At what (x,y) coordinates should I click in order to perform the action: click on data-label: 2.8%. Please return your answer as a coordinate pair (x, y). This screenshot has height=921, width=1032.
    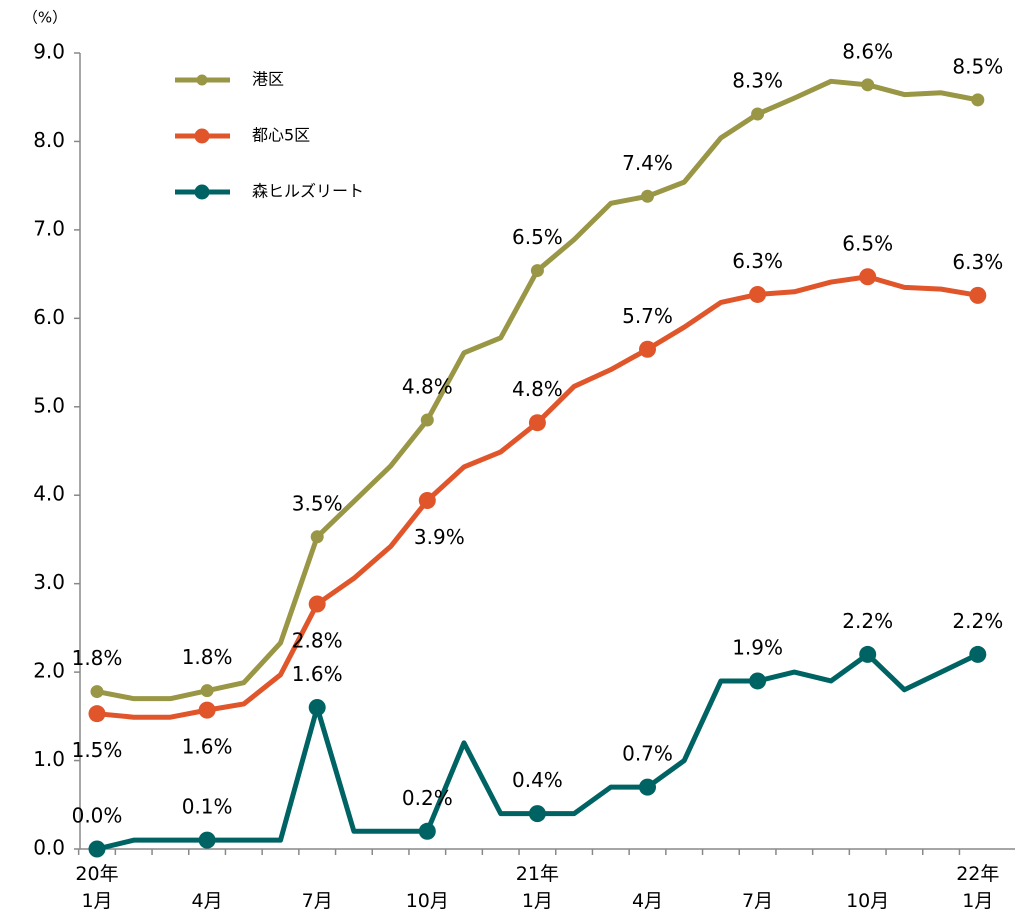
    Looking at the image, I should click on (317, 641).